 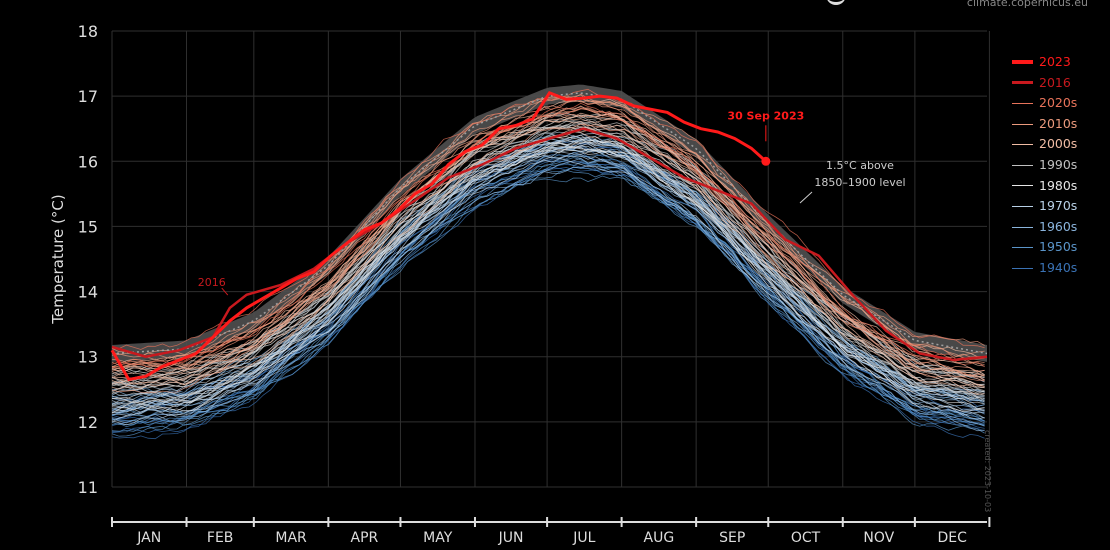 I want to click on legend-label: 1950s, so click(x=1058, y=247).